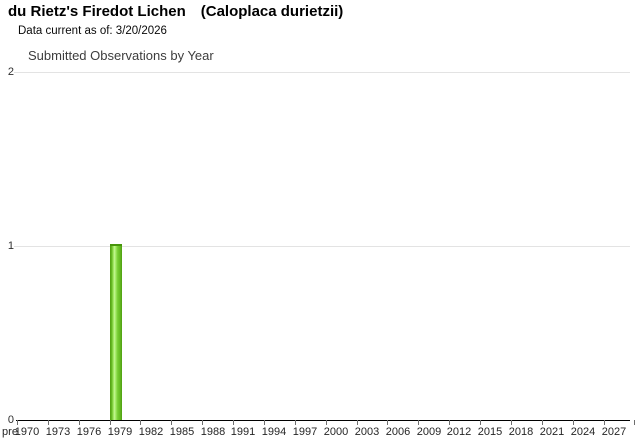 The width and height of the screenshot is (640, 442). Describe the element at coordinates (272, 11) in the screenshot. I see `species-scientific-name: (Caloplaca durietzii)` at that location.